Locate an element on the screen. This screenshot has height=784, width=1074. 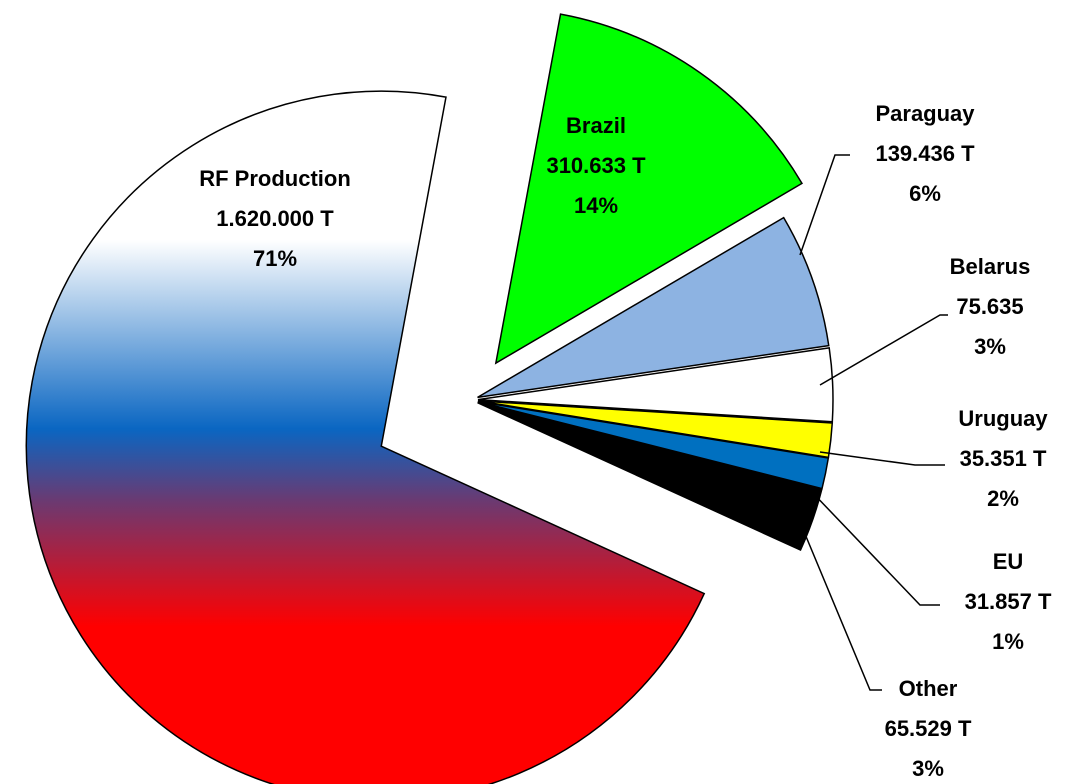
value-label: 139.436 T is located at coordinates (925, 153).